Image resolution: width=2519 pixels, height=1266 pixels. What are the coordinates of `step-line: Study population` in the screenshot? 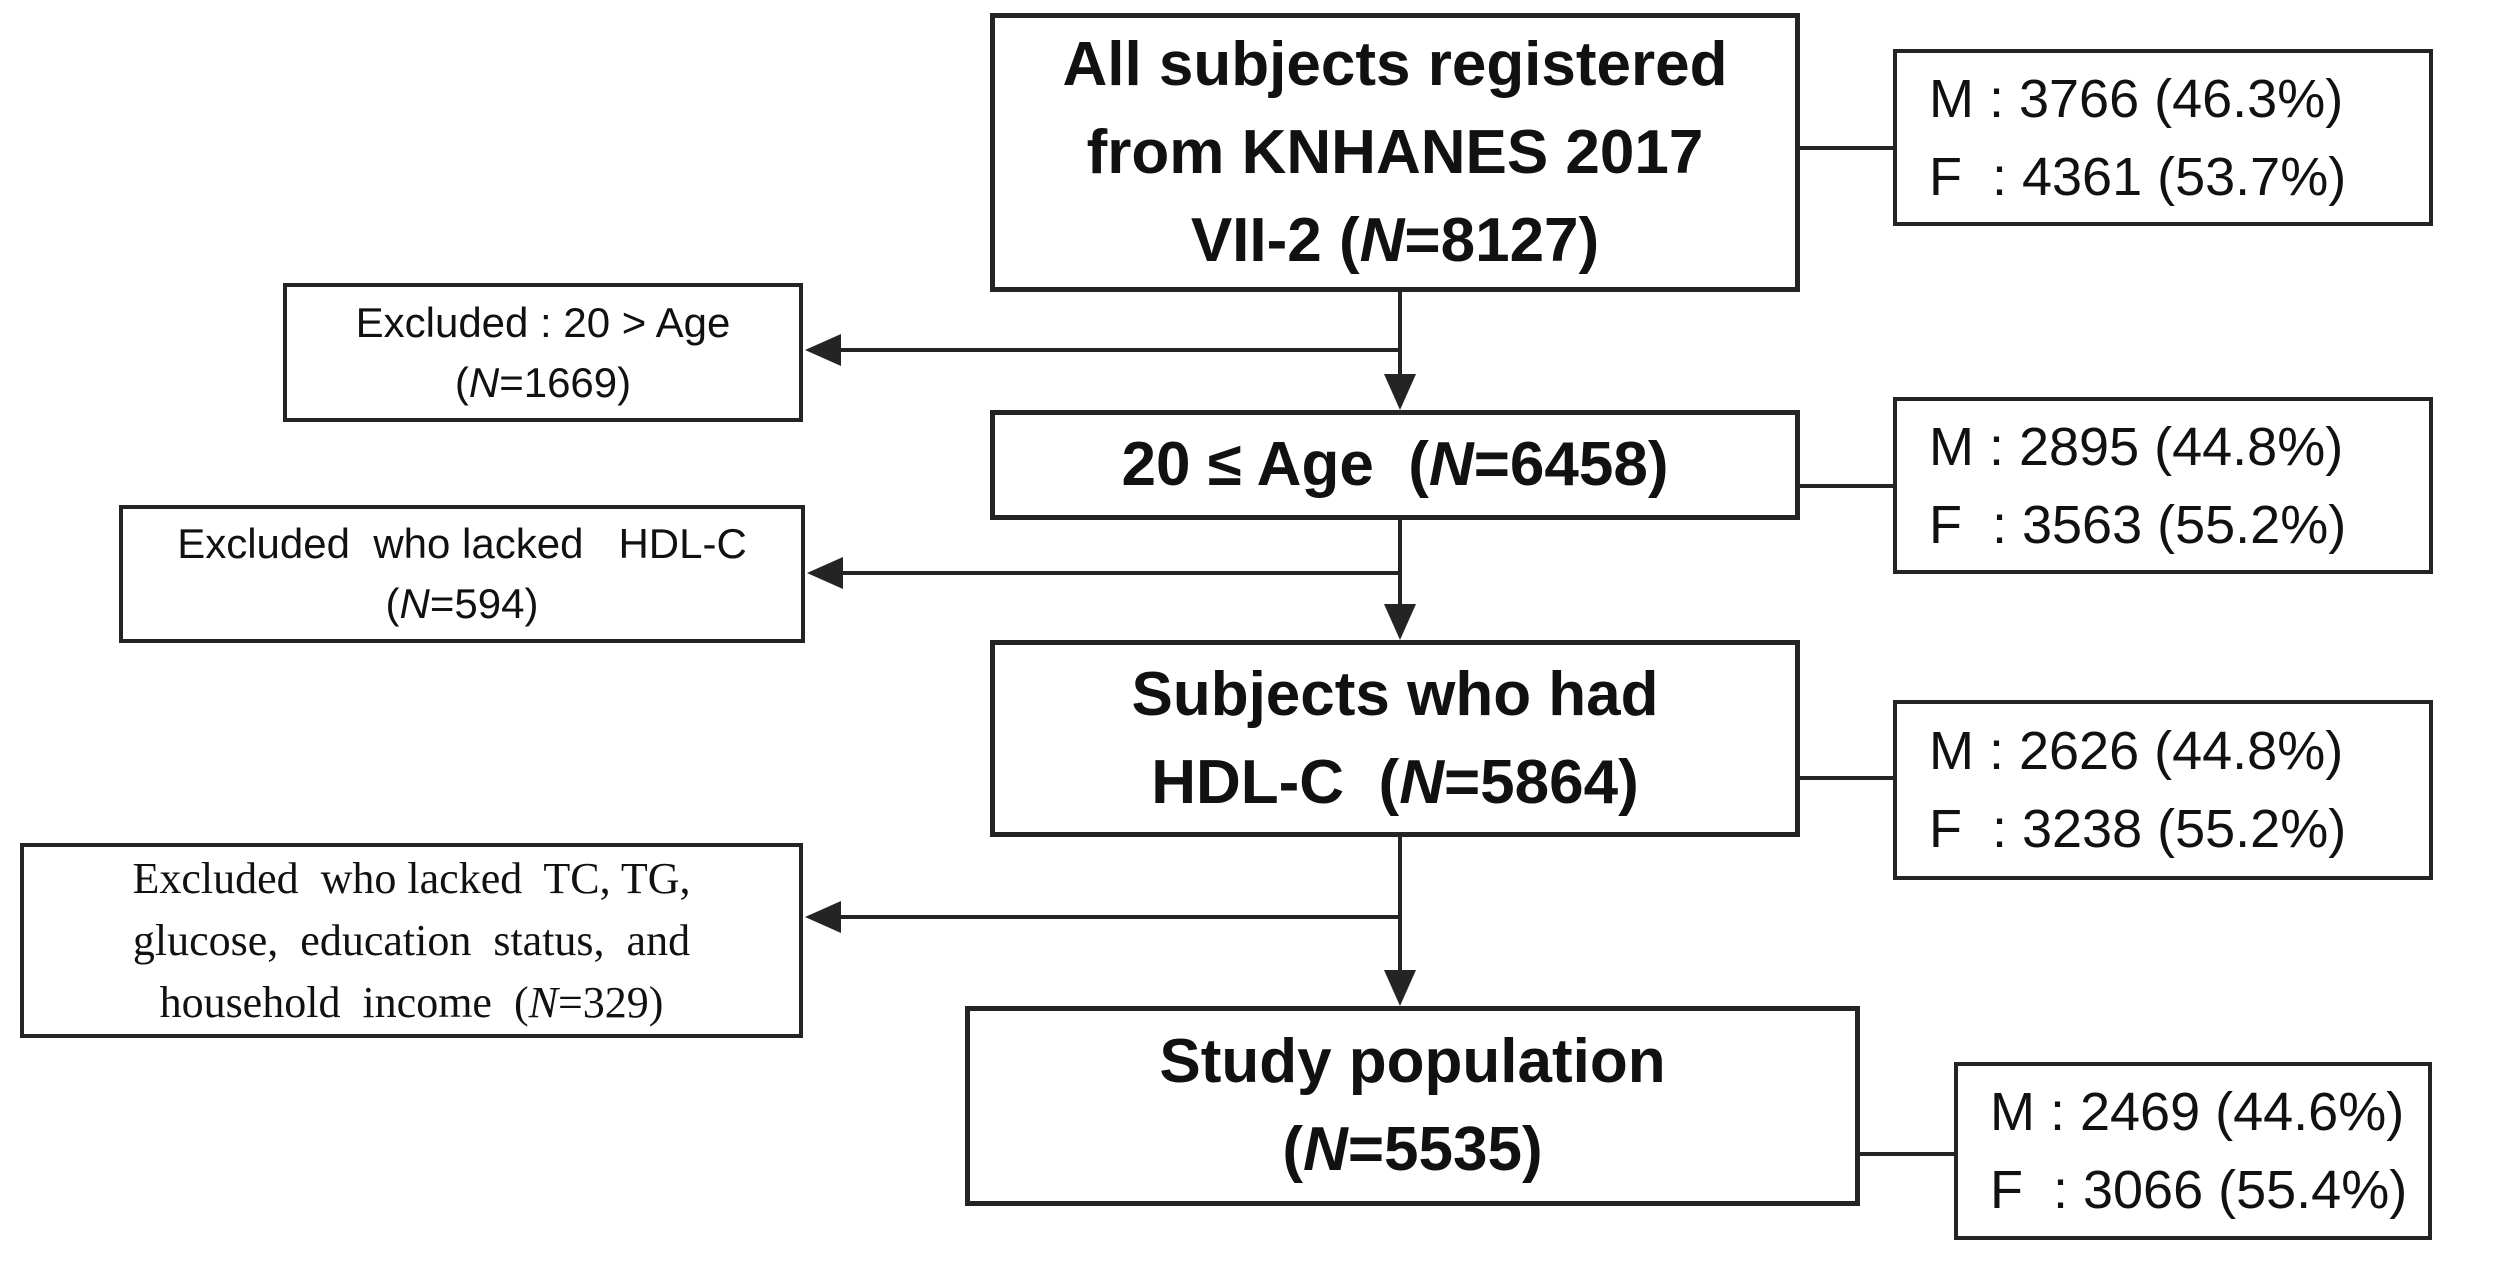 It's located at (1412, 1061).